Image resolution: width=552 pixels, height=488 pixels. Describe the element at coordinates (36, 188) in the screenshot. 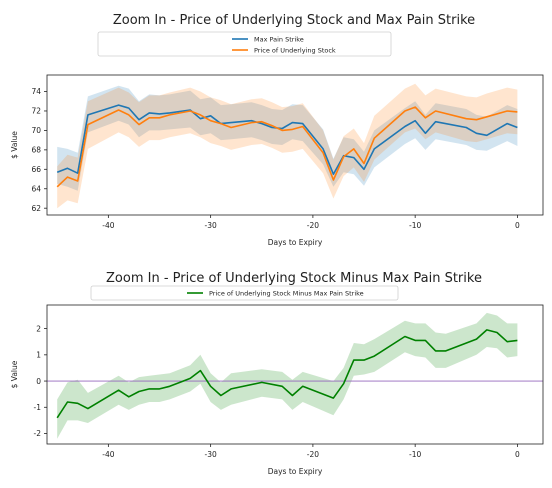

I see `y-tick-label: 64` at that location.